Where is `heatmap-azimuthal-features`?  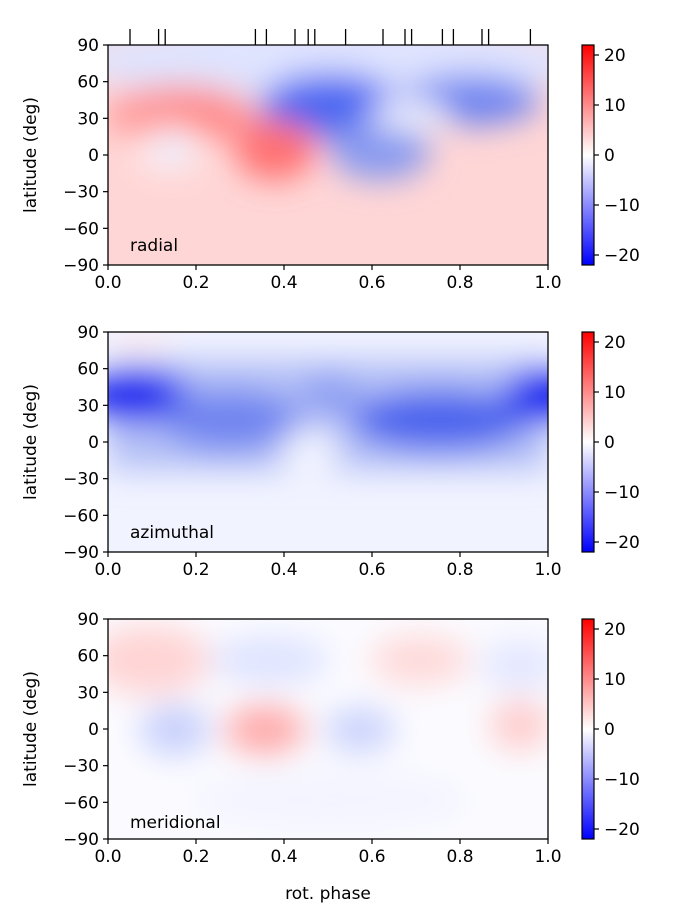
heatmap-azimuthal-features is located at coordinates (328, 401).